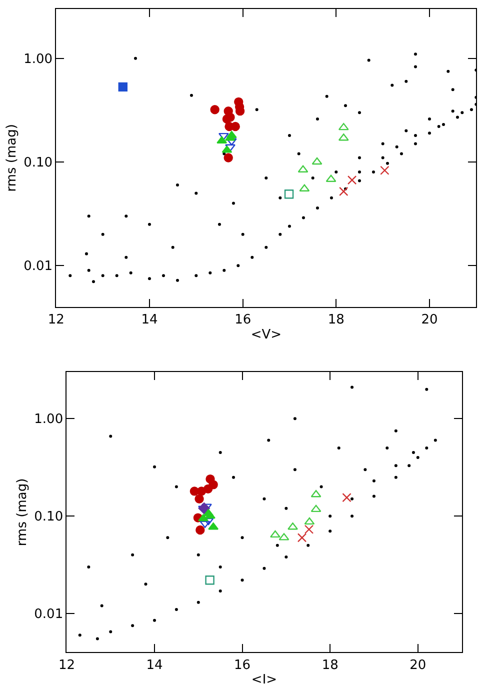  I want to click on x-axis-title: <I>, so click(264, 680).